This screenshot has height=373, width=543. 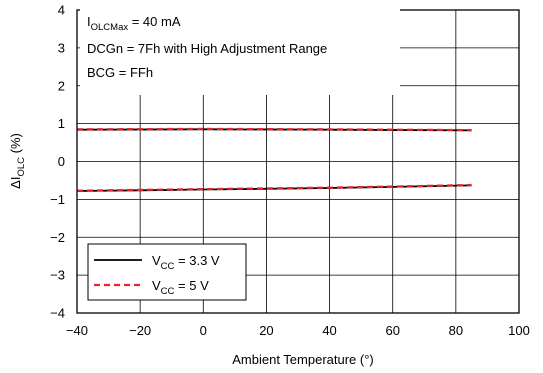 I want to click on annotation-line-2: DCGn = 7Fh with High Adjustment Range, so click(x=207, y=48).